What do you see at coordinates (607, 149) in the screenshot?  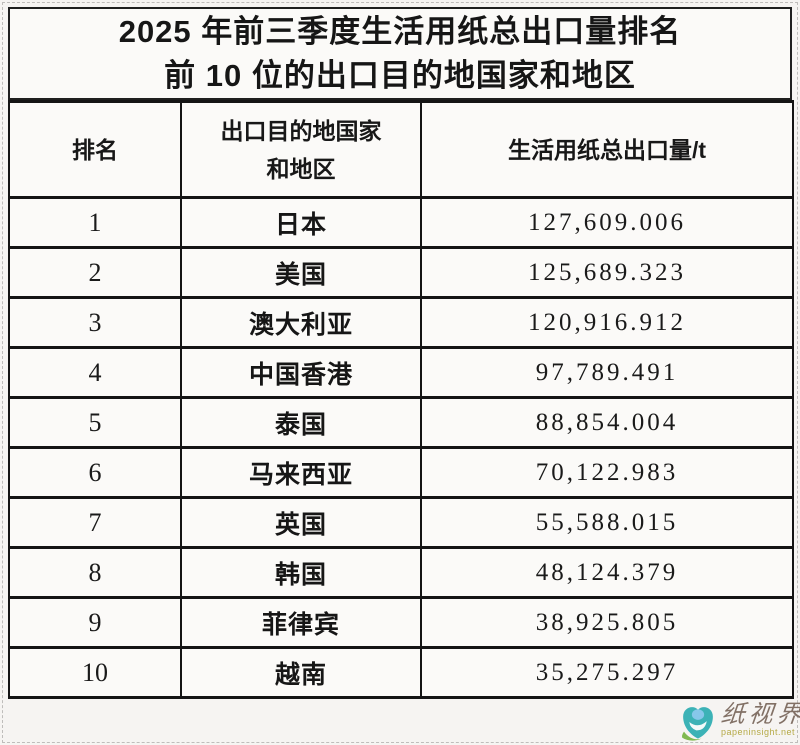 I see `column-header-volume: 生活用纸总出口量/t` at bounding box center [607, 149].